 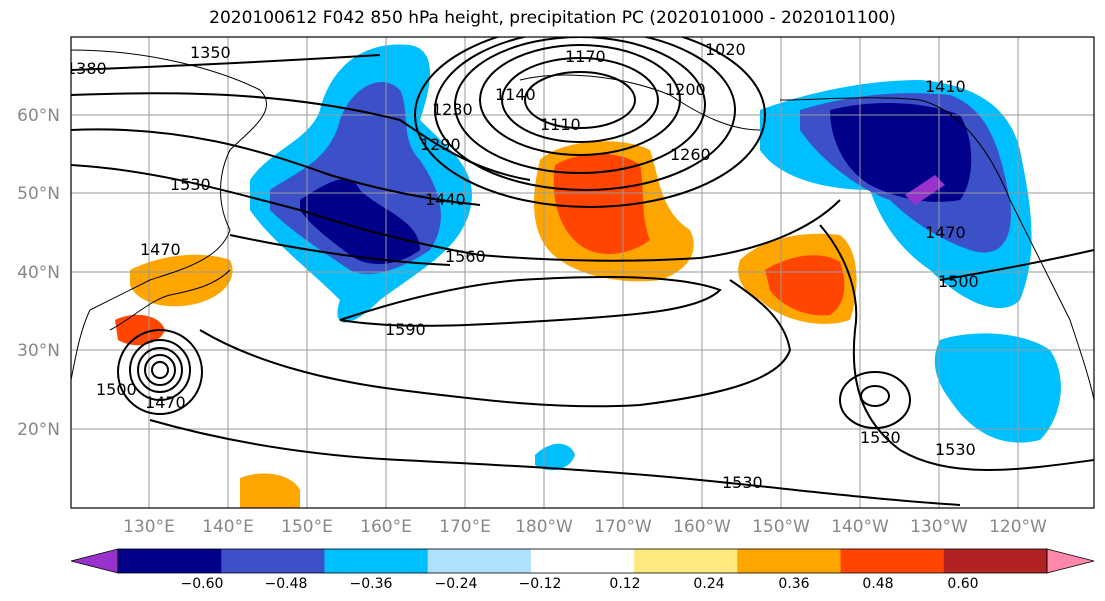 I want to click on colorbar-extend-high, so click(x=1070, y=561).